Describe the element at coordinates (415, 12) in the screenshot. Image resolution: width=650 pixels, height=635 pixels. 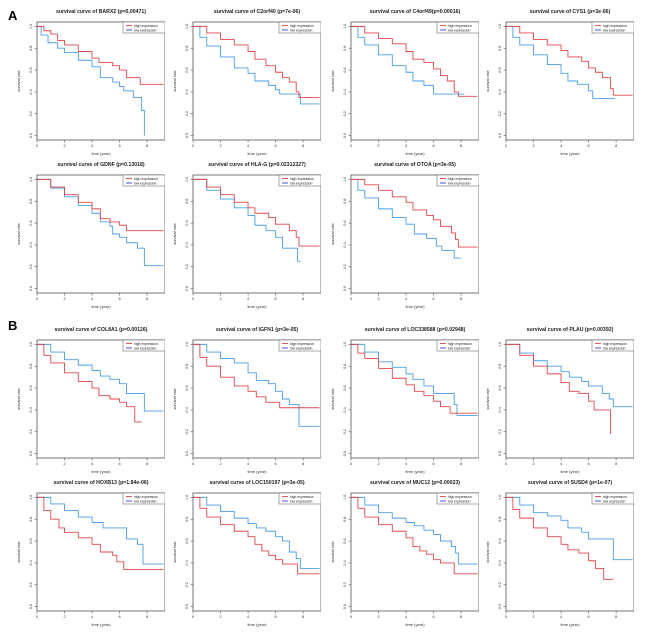
I see `chart-title: survival curve of C4orf49(p=0.00016)` at that location.